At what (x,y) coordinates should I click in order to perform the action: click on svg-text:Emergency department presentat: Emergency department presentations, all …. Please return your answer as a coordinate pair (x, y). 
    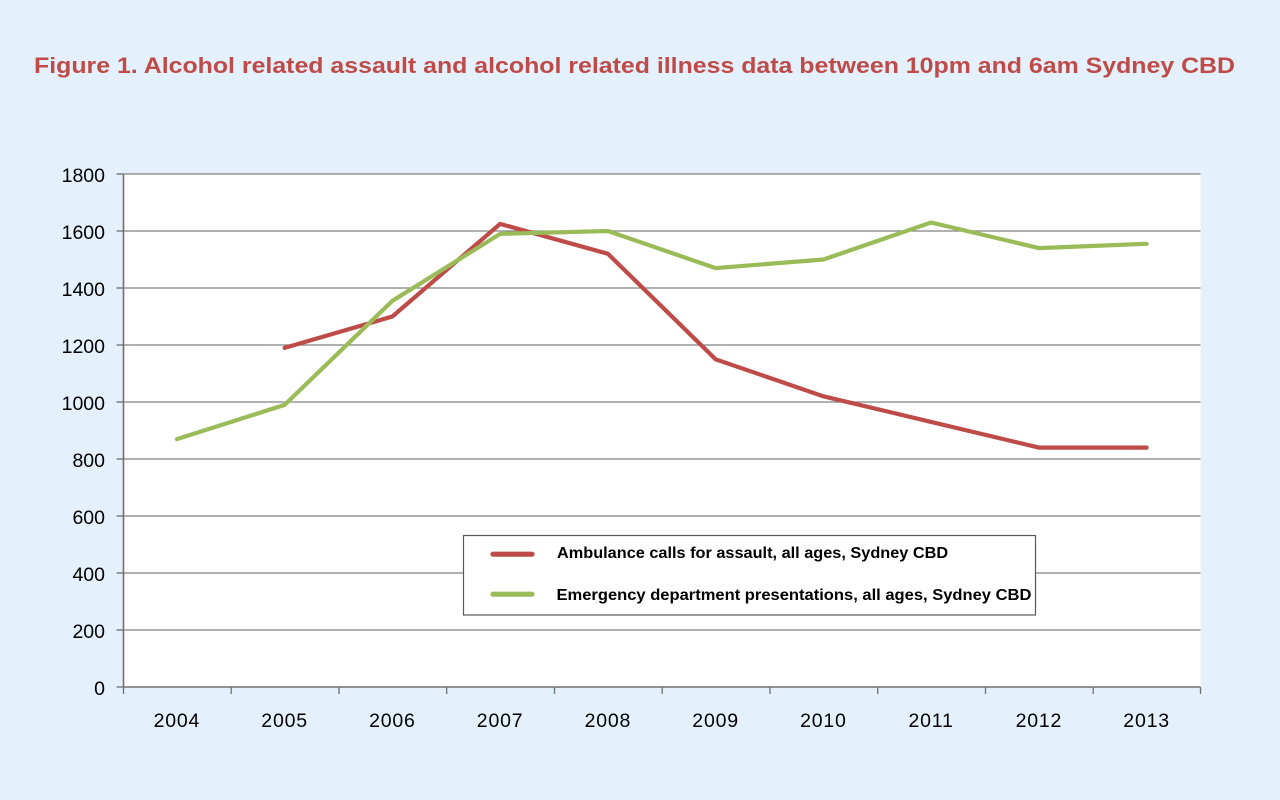
    Looking at the image, I should click on (794, 595).